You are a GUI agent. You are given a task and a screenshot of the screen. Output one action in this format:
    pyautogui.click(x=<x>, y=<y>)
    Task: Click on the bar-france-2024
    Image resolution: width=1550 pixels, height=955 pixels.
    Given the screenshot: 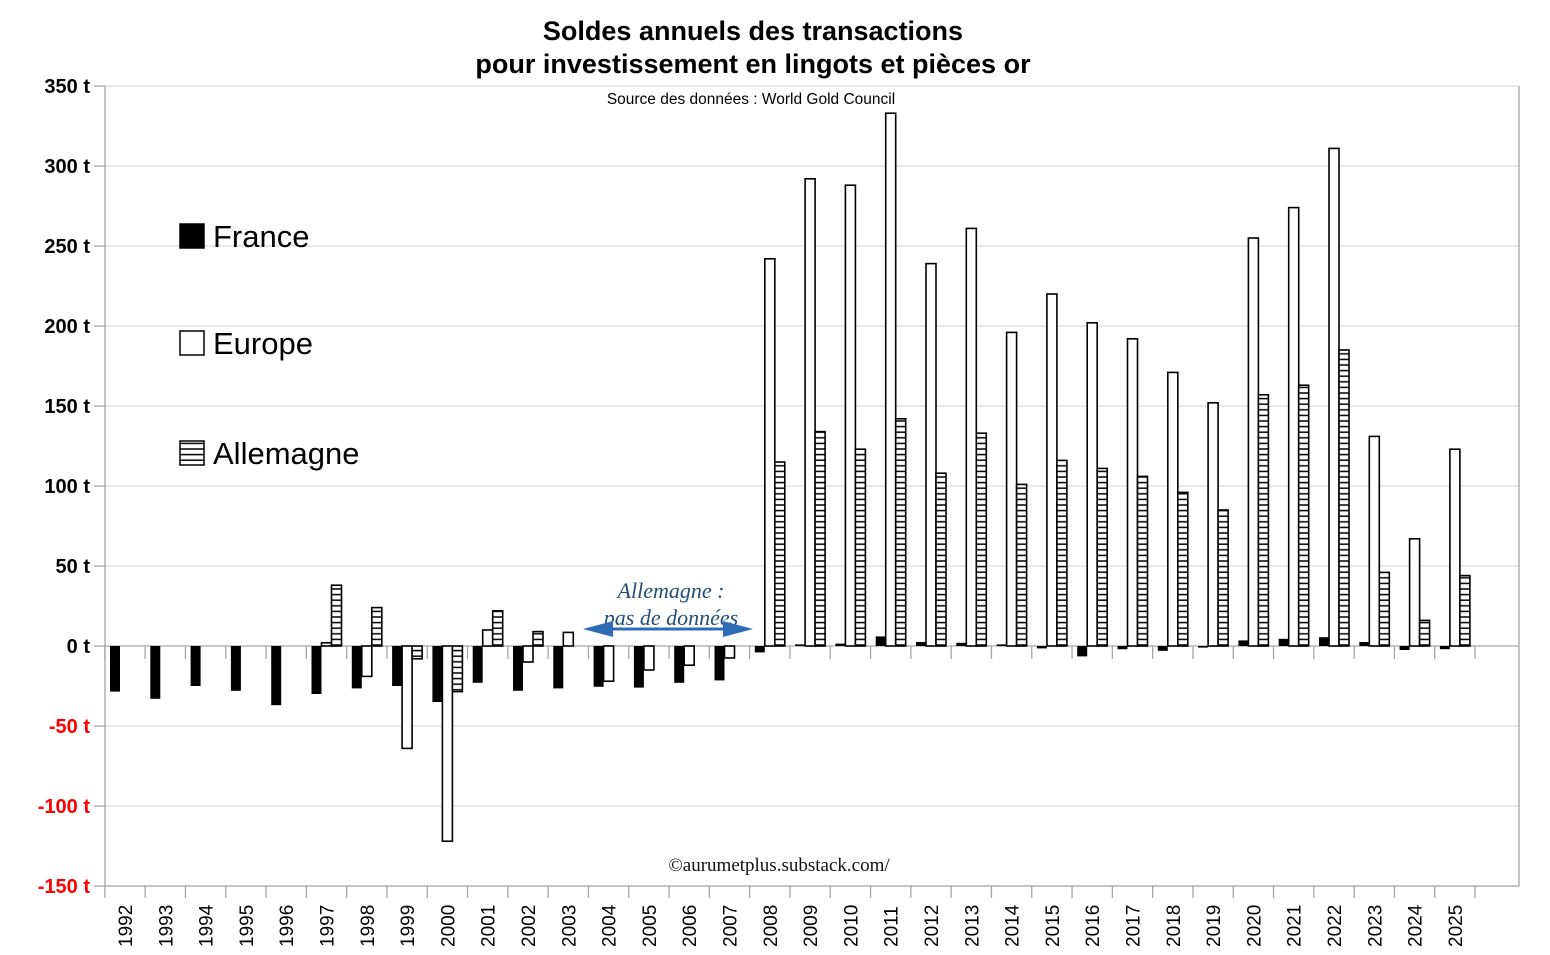 What is the action you would take?
    pyautogui.click(x=1404, y=648)
    